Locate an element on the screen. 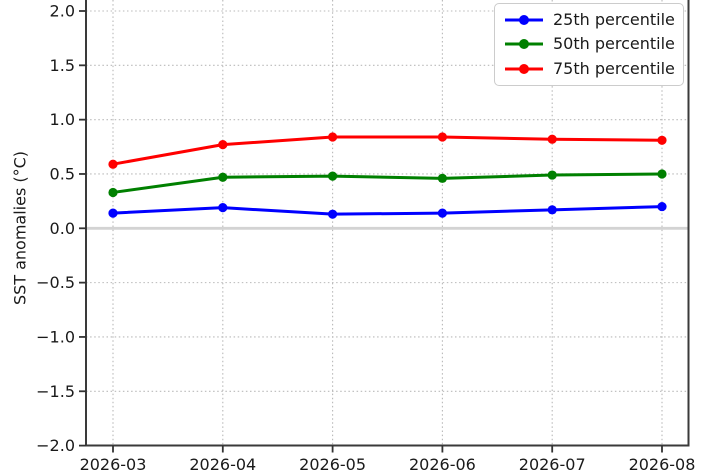 The width and height of the screenshot is (710, 473). y-tick-label: 2.0 is located at coordinates (62, 11).